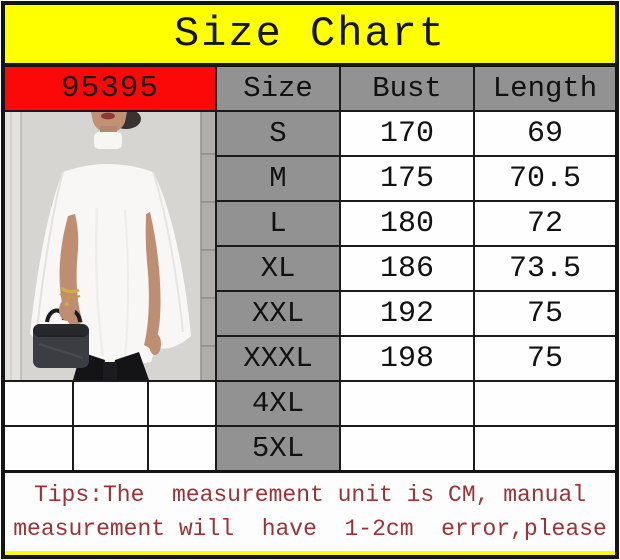 This screenshot has height=560, width=620. What do you see at coordinates (545, 313) in the screenshot?
I see `length-cell-xxl: 75` at bounding box center [545, 313].